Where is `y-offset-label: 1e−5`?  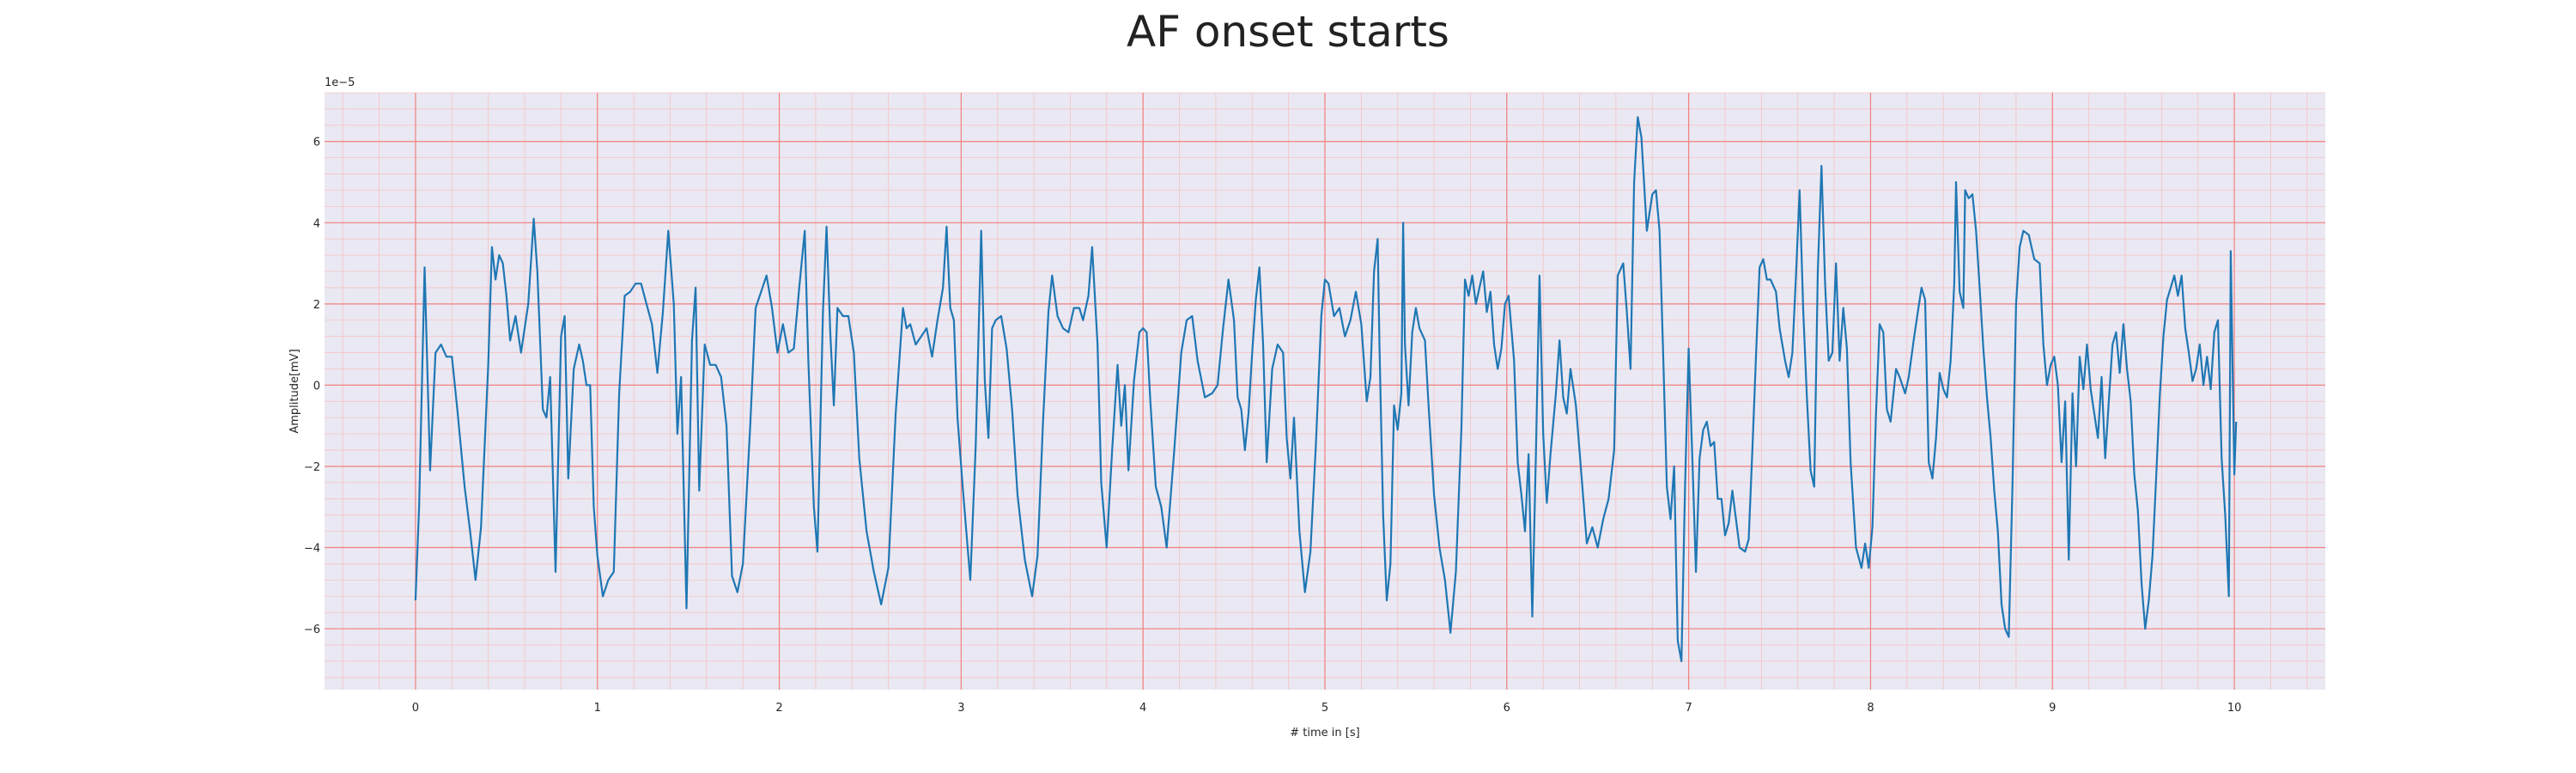 y-offset-label: 1e−5 is located at coordinates (340, 82).